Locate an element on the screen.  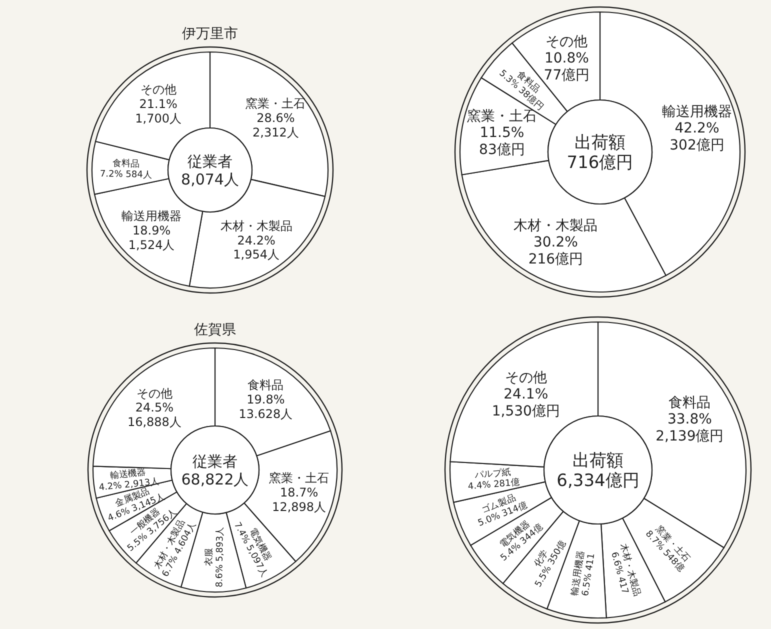
text: 716億円 is located at coordinates (600, 163).